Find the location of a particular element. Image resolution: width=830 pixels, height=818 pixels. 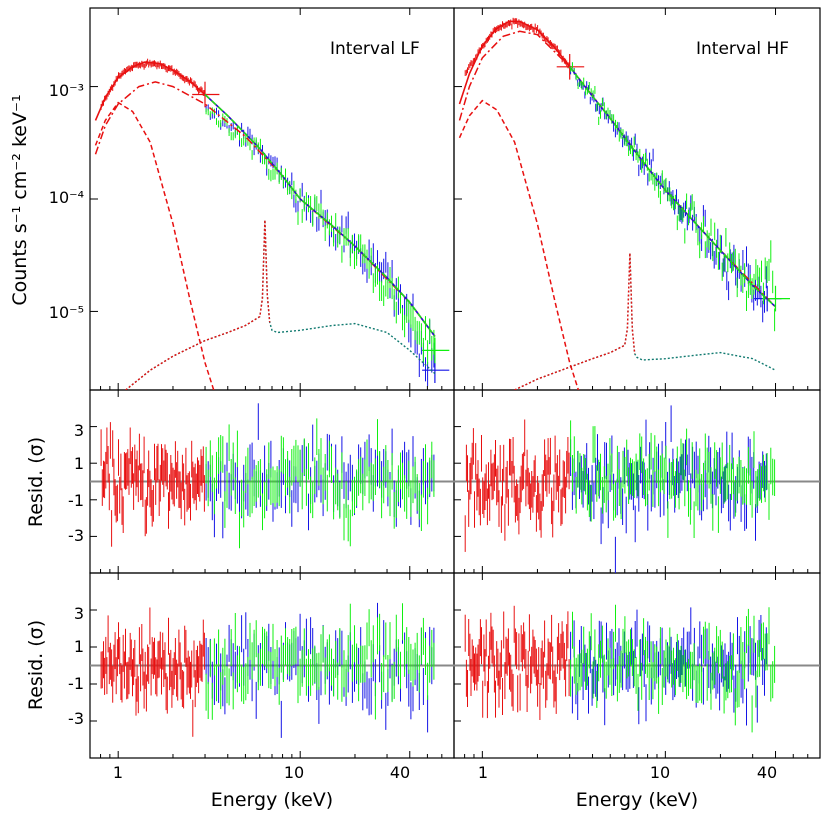

ytick-label-bot-3: 3 is located at coordinates (79, 613).